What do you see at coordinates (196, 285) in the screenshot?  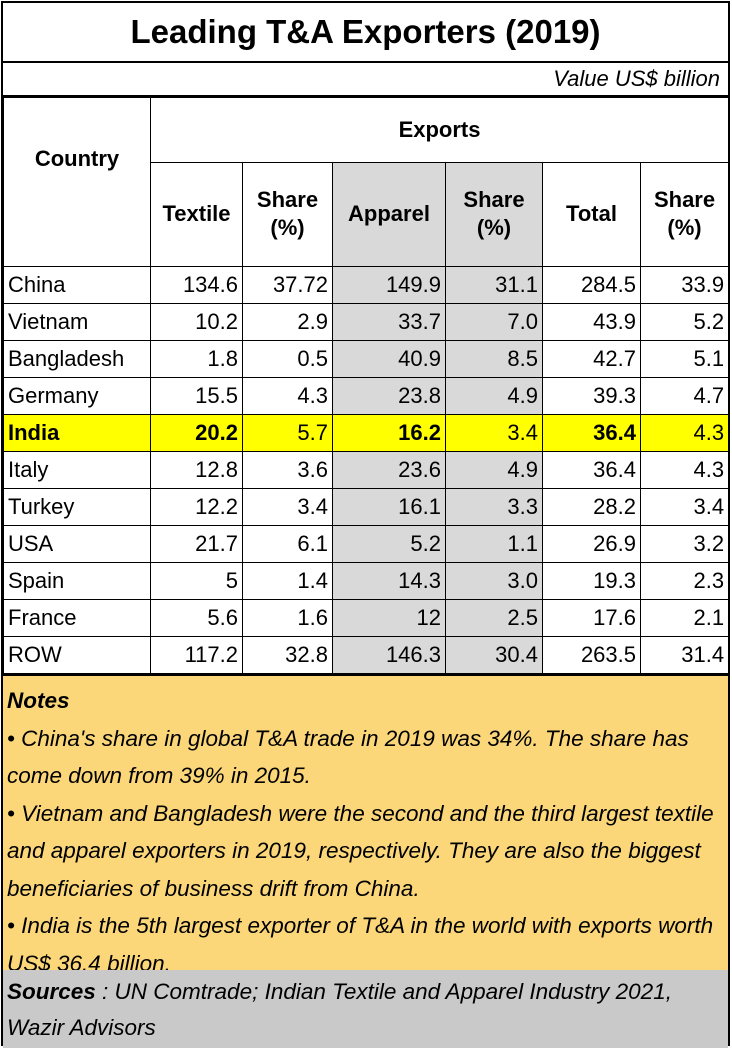 I see `value-cell: 134.6` at bounding box center [196, 285].